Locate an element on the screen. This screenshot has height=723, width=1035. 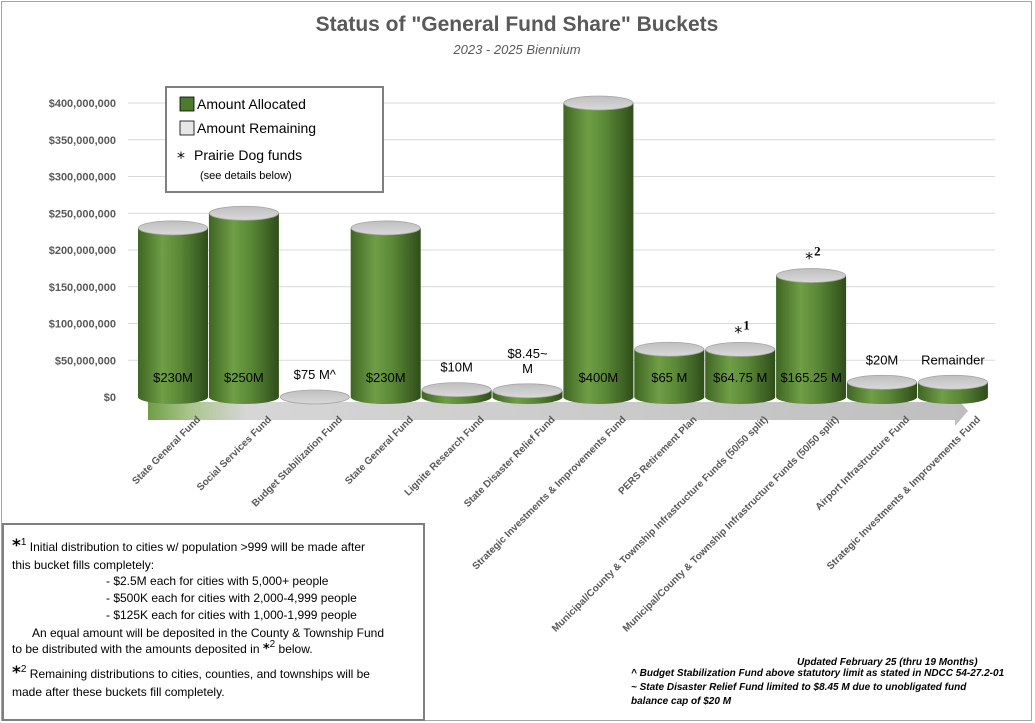
legend-label-remaining: Amount Remaining is located at coordinates (256, 128).